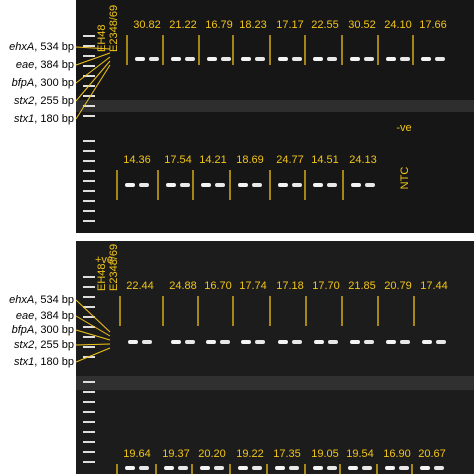 Image resolution: width=474 pixels, height=474 pixels. Describe the element at coordinates (54, 330) in the screenshot. I see `marker-size: , 300 bp` at that location.